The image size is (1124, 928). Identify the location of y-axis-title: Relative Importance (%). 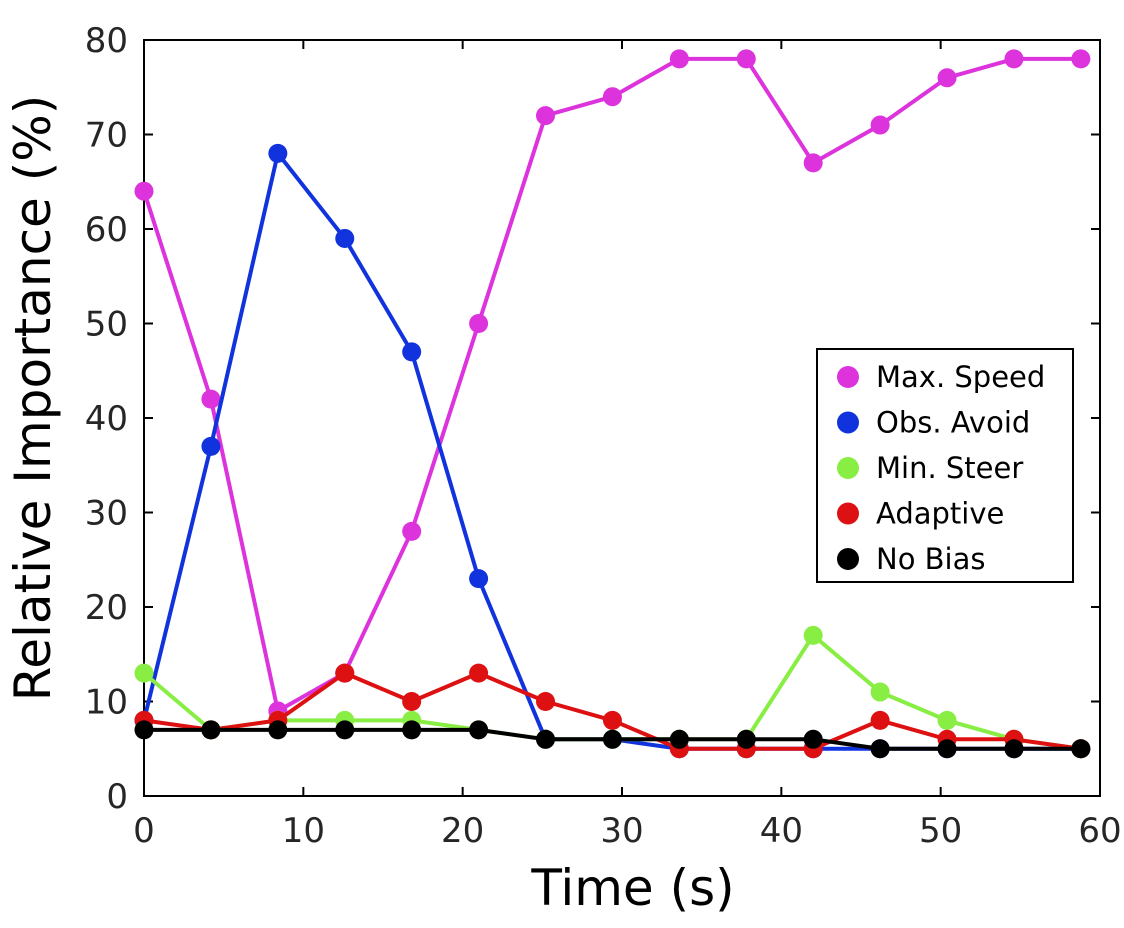
(33, 398).